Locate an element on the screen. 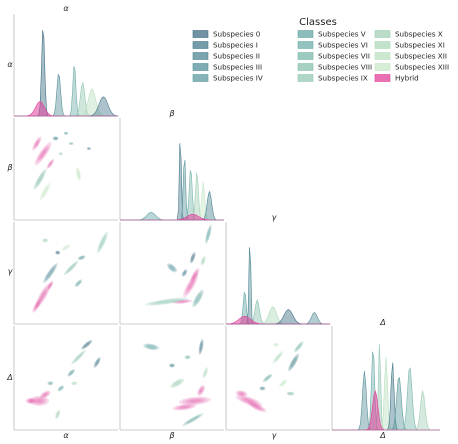 The height and width of the screenshot is (444, 458). legend-entry: Subspecies II is located at coordinates (226, 56).